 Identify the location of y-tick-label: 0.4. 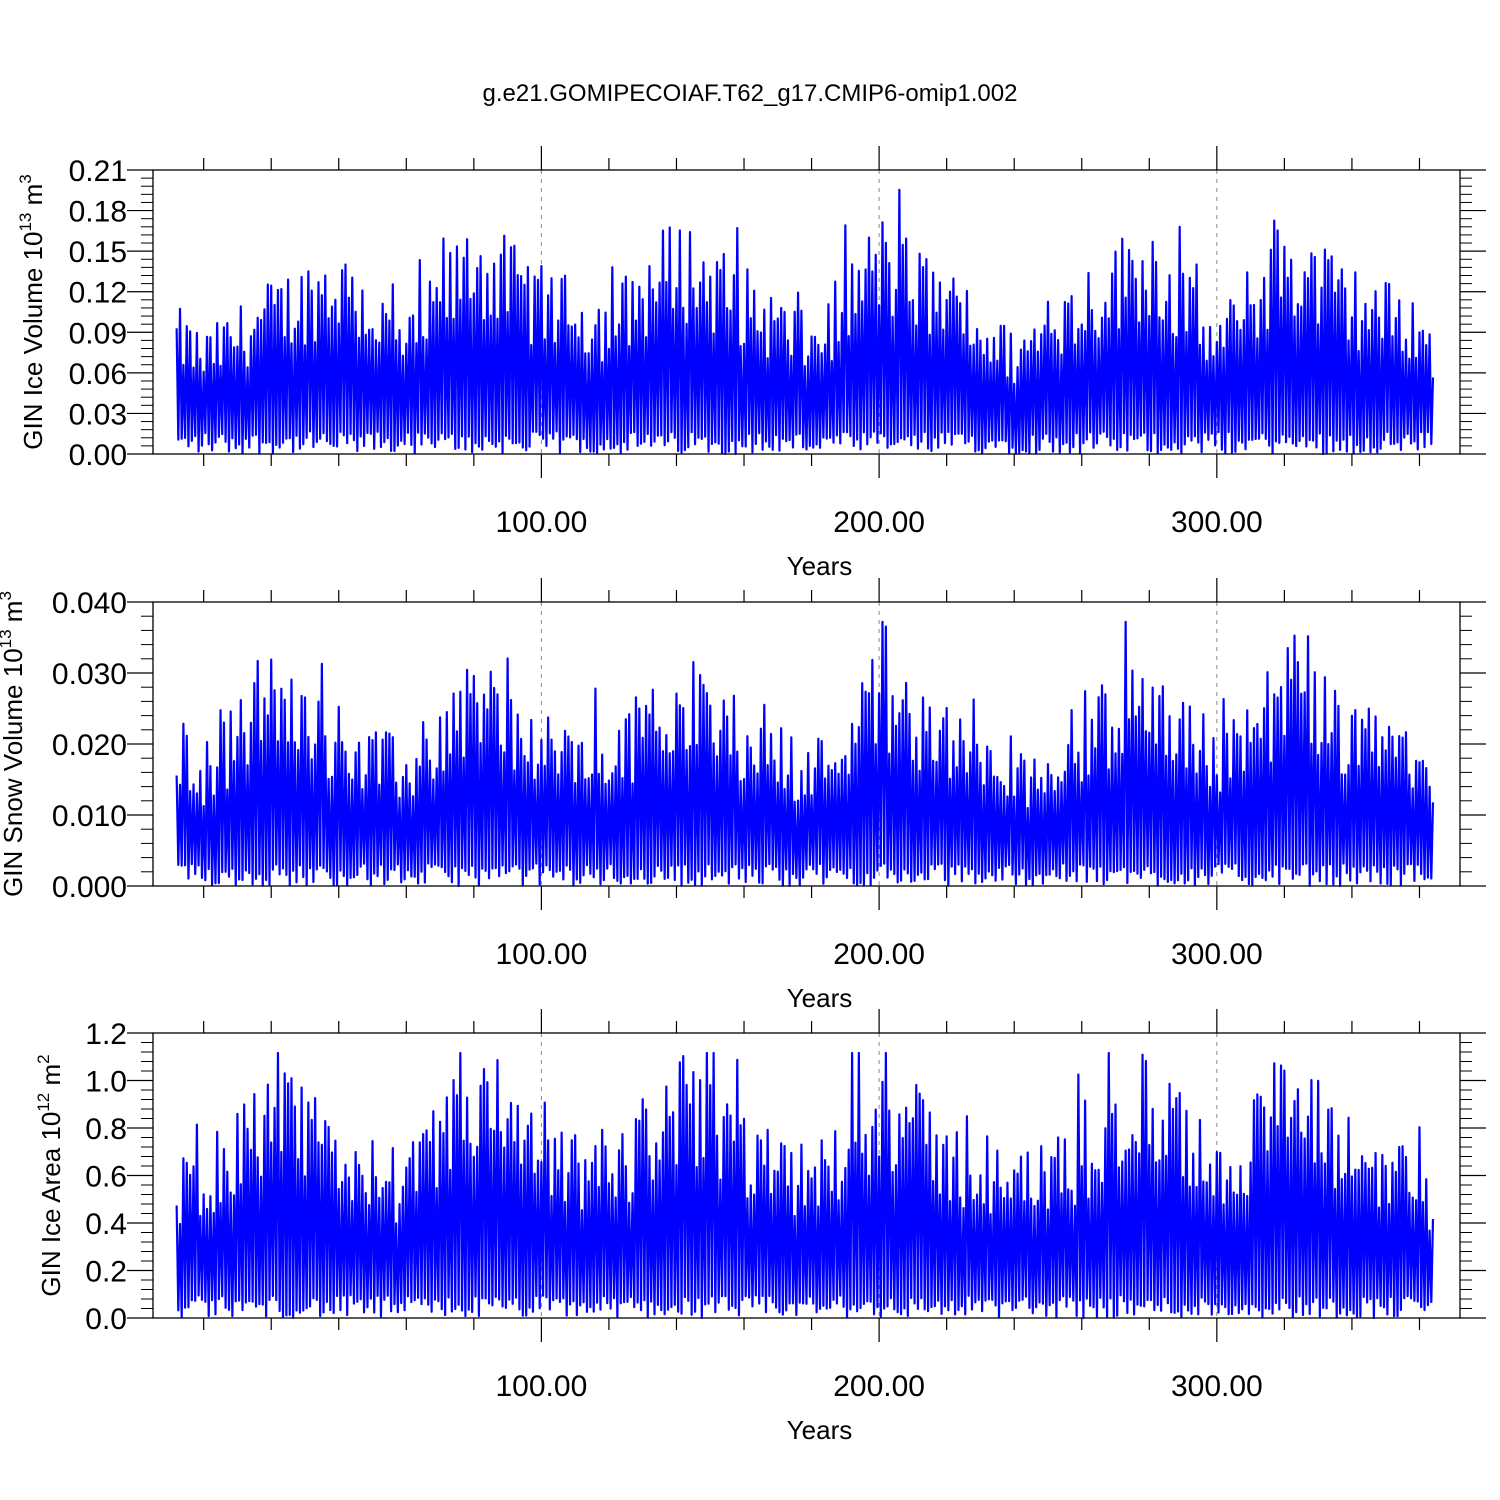
(106, 1224).